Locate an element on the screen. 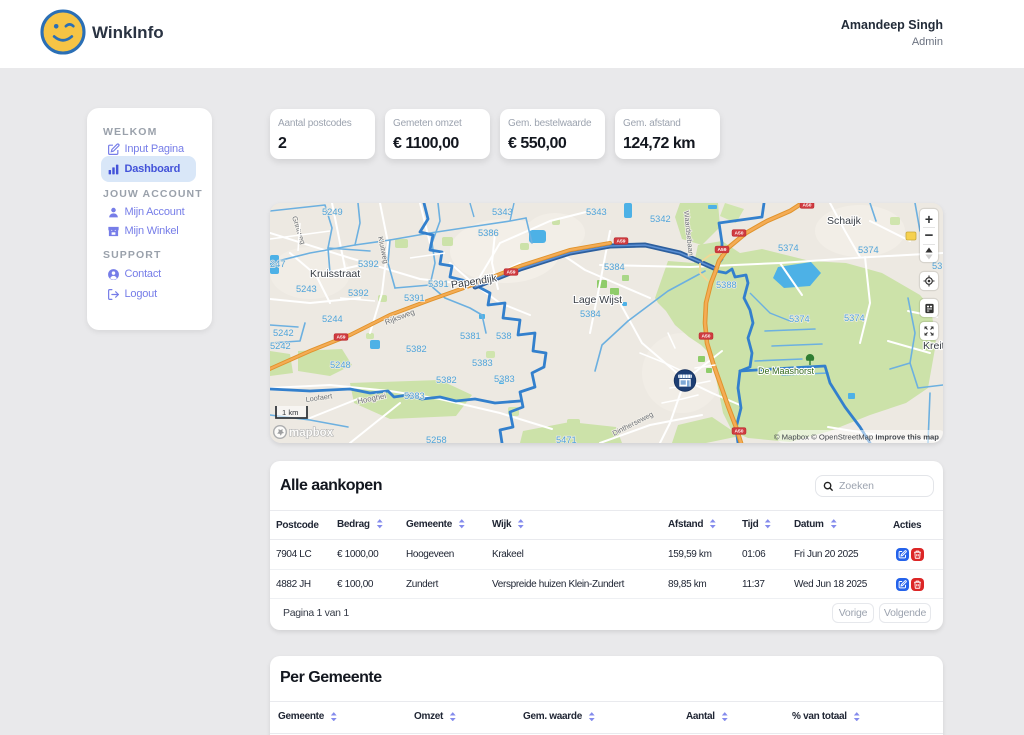 The width and height of the screenshot is (1024, 735). svg-text: 5381 is located at coordinates (470, 336).